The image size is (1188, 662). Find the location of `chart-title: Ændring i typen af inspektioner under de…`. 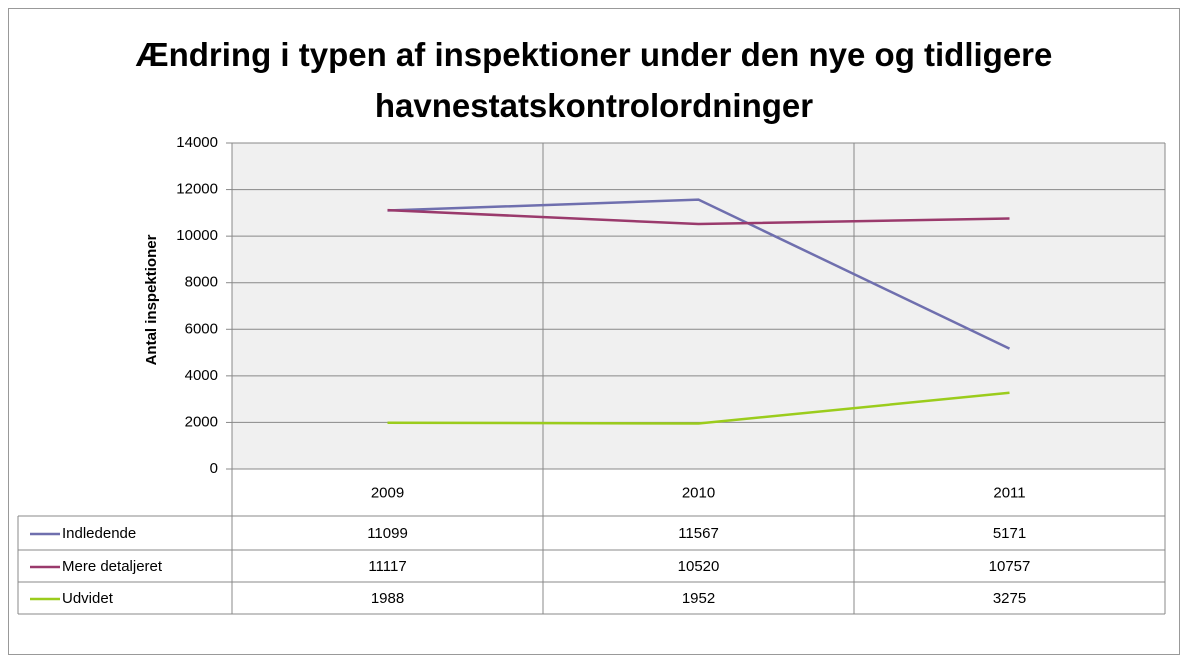

chart-title: Ændring i typen af inspektioner under de… is located at coordinates (594, 80).